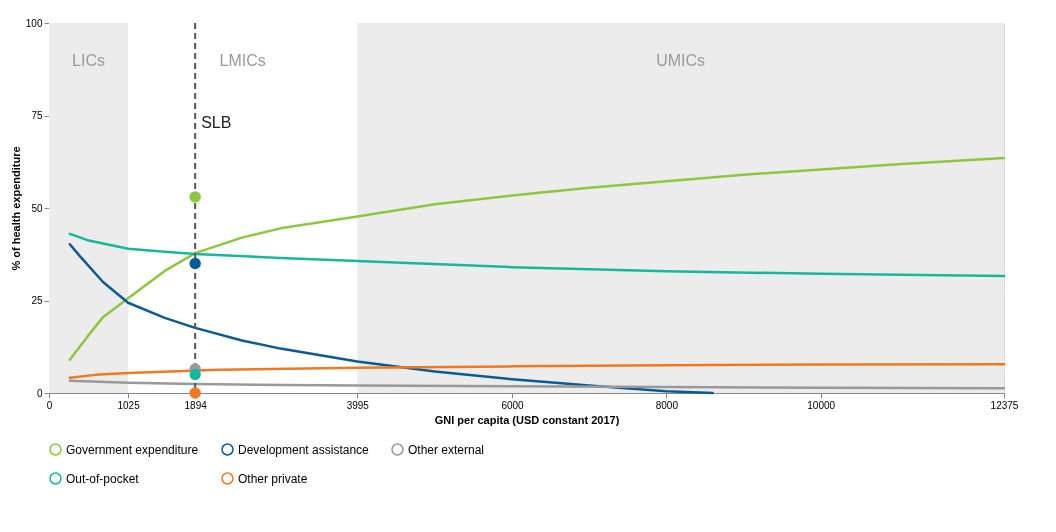  Describe the element at coordinates (273, 478) in the screenshot. I see `legend-label: Other private` at that location.